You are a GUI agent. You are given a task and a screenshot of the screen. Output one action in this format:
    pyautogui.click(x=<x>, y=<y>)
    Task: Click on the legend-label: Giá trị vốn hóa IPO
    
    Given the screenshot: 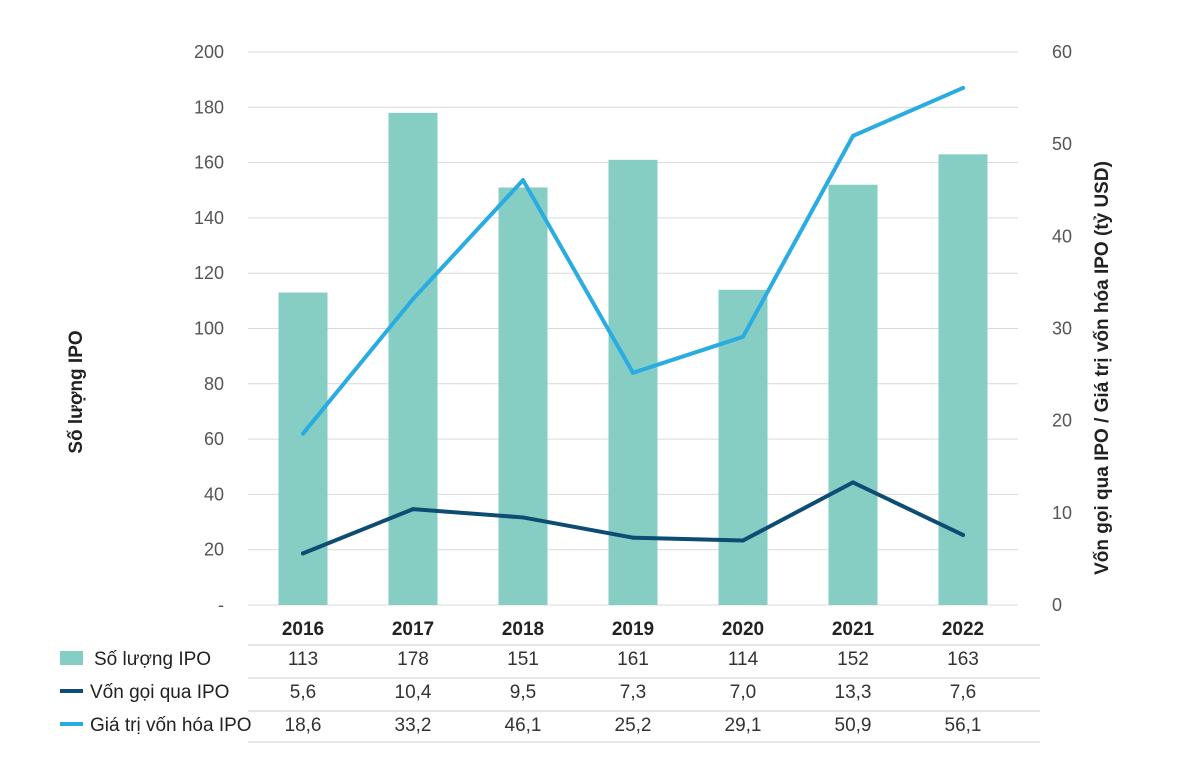 What is the action you would take?
    pyautogui.click(x=171, y=725)
    